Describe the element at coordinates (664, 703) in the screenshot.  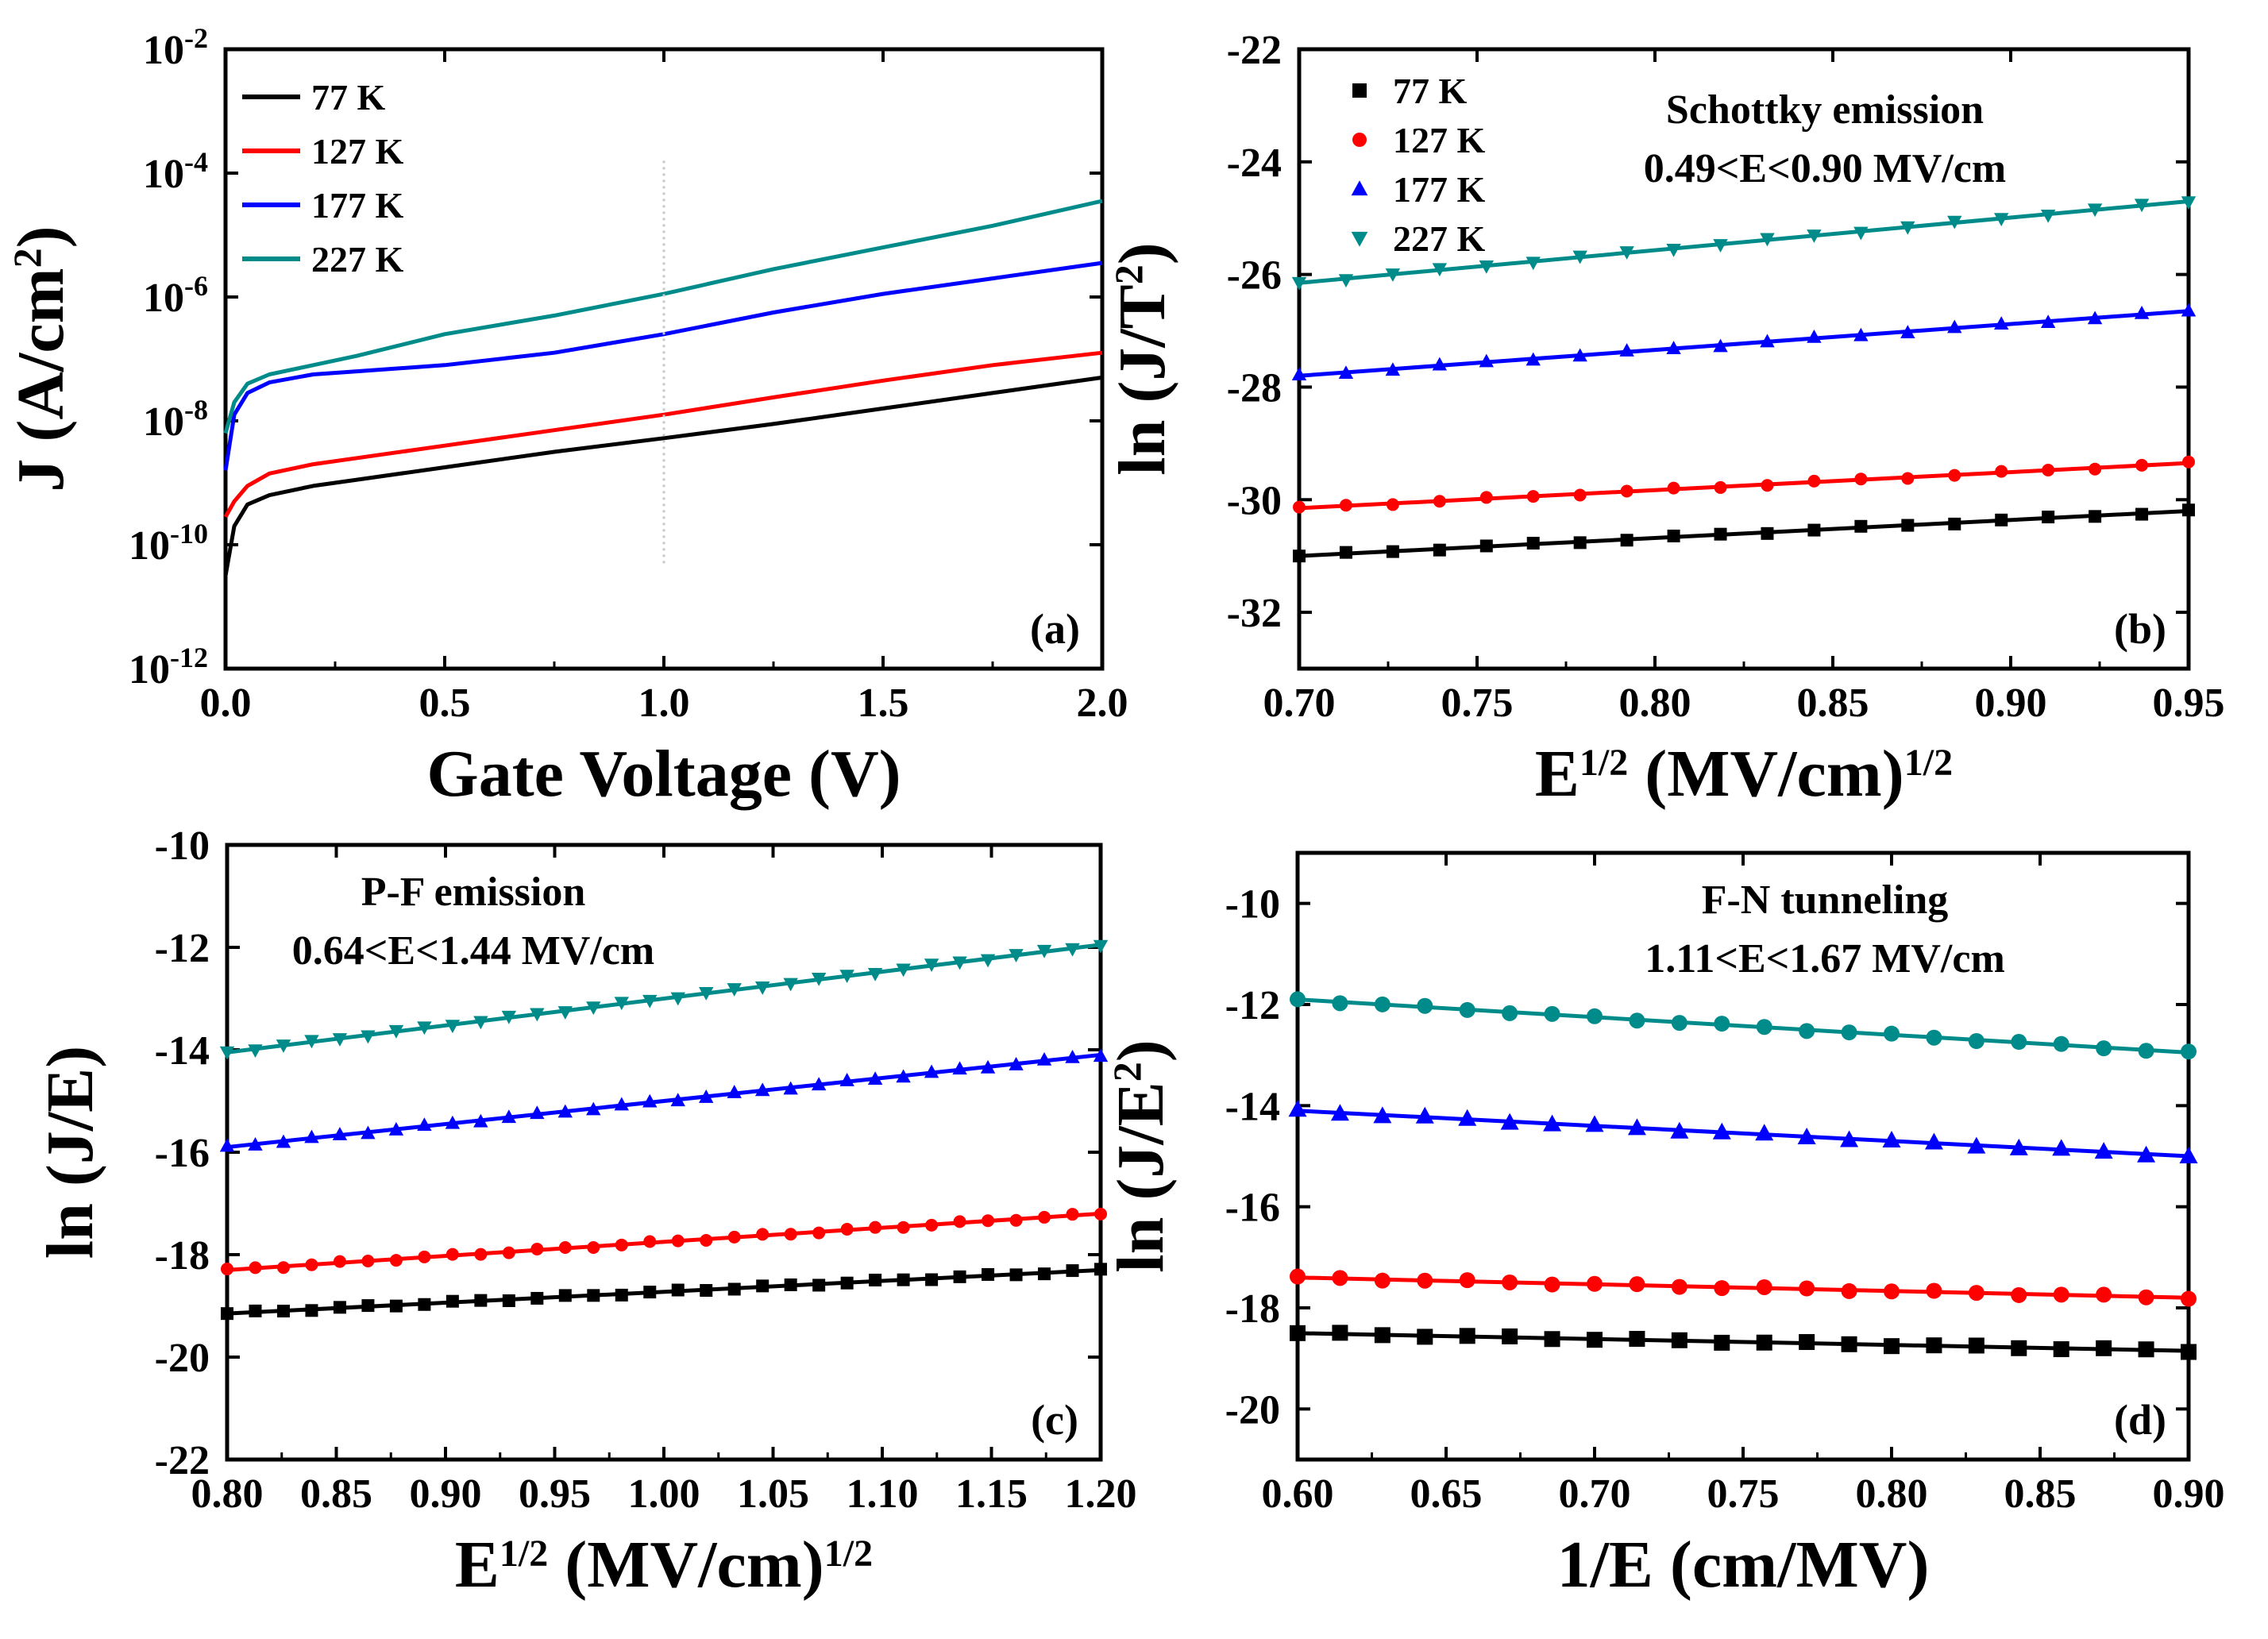
I see `x-tick-label: 1.0` at that location.